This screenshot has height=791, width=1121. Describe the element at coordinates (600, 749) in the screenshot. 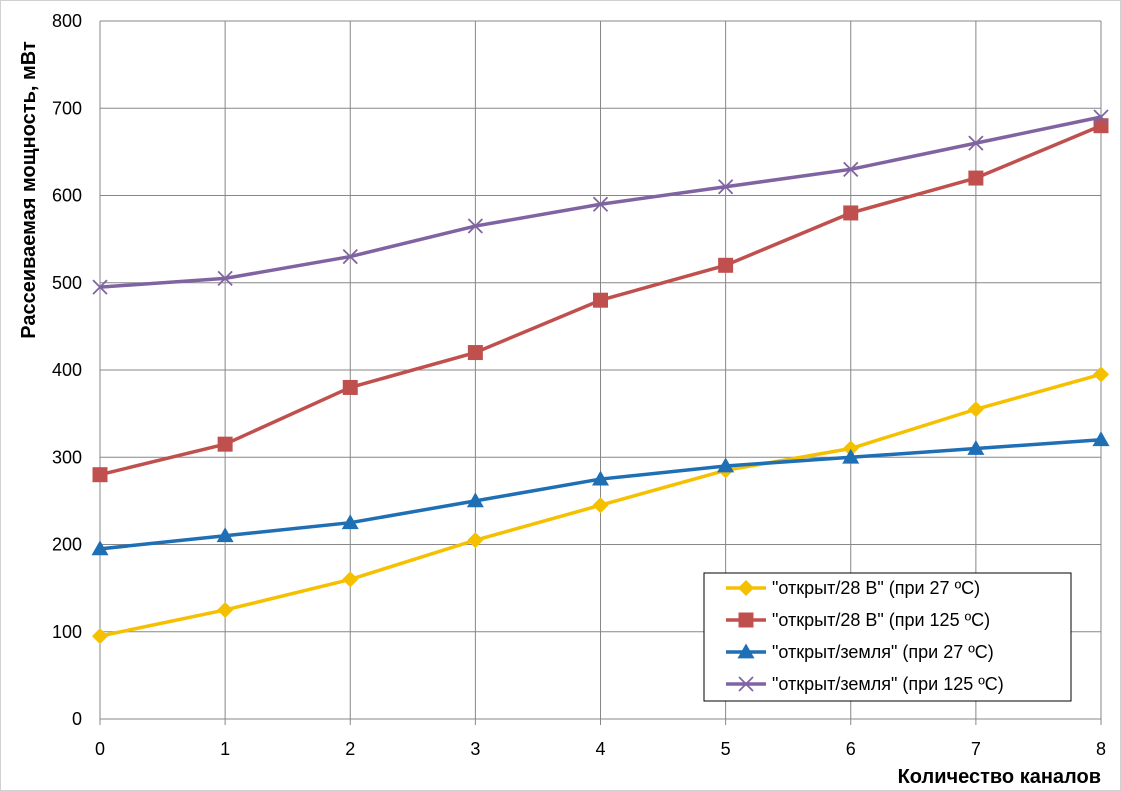

I see `x-tick-label: 4` at that location.